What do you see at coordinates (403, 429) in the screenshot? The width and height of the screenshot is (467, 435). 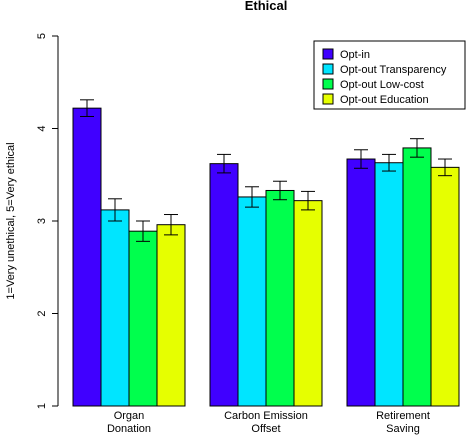 I see `category-label: Saving` at bounding box center [403, 429].